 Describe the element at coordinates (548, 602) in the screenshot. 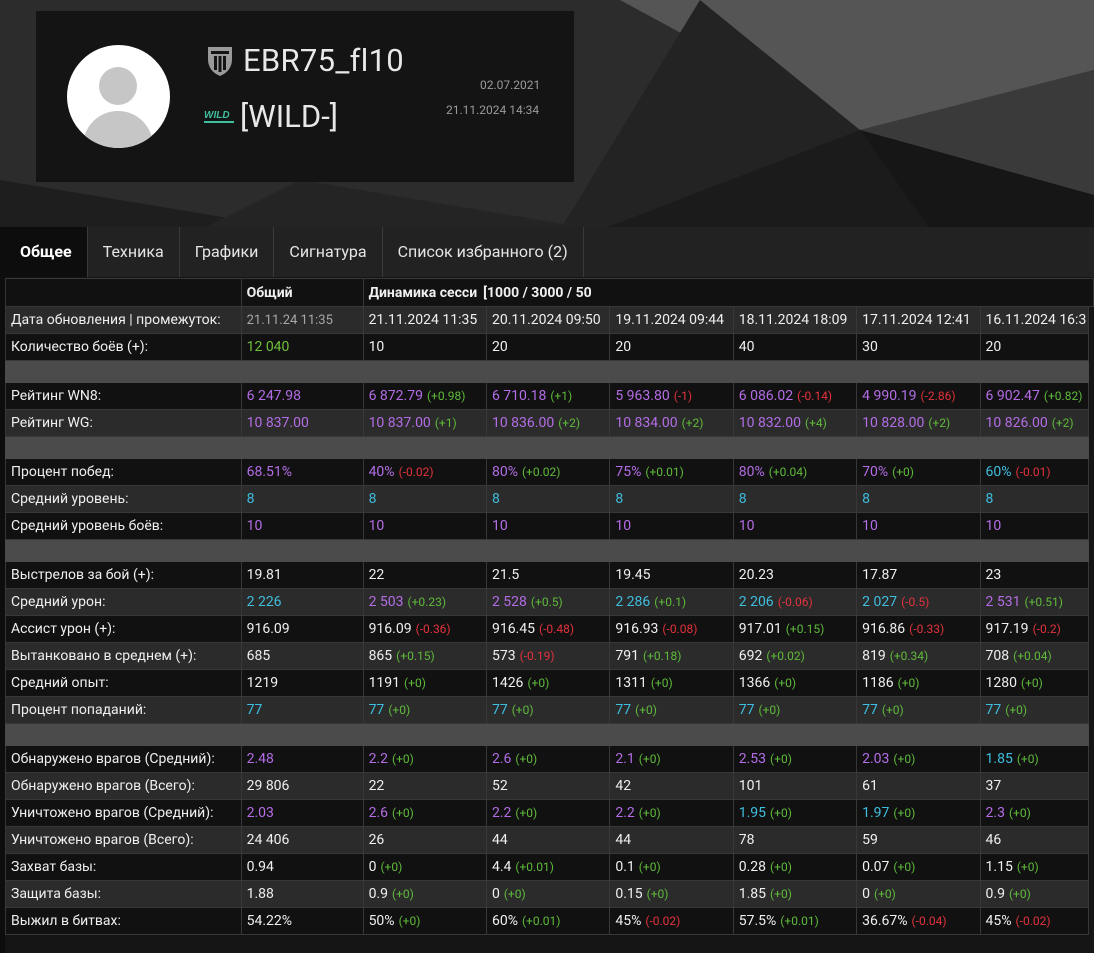

I see `stat-cell: 2 528 (+0.5)` at that location.